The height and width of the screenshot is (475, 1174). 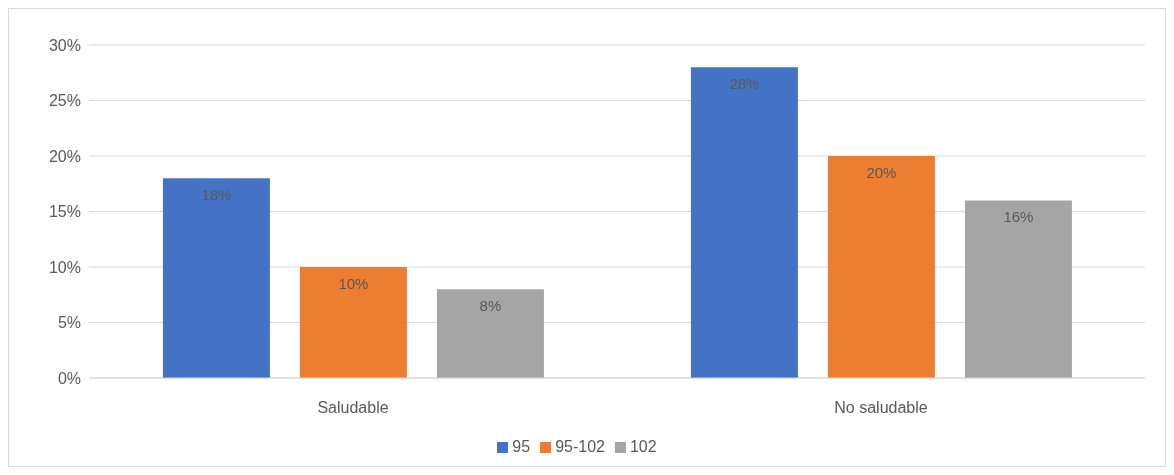 What do you see at coordinates (521, 446) in the screenshot?
I see `legend-label: 95` at bounding box center [521, 446].